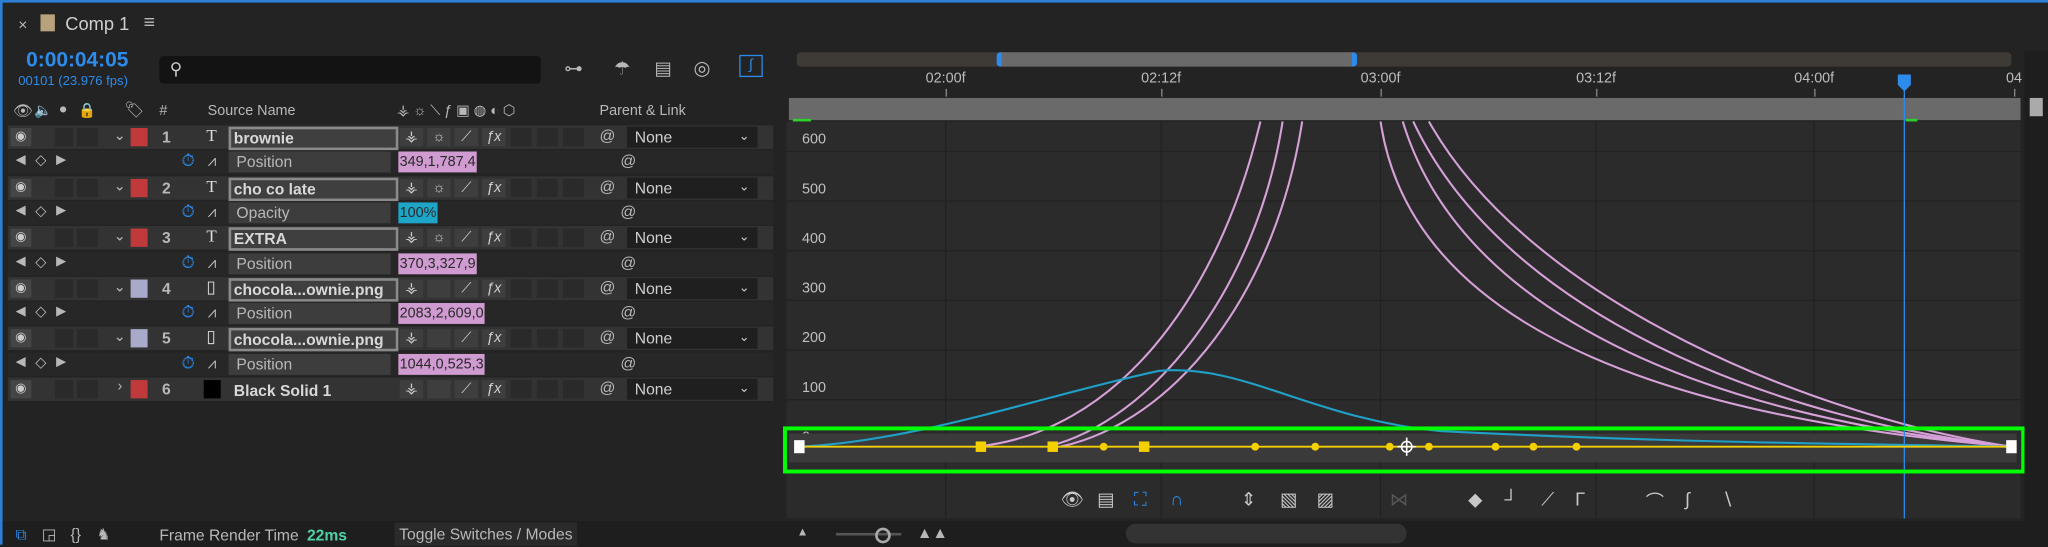 The width and height of the screenshot is (2048, 547). Describe the element at coordinates (23, 24) in the screenshot. I see `close-tab-button: ×` at that location.